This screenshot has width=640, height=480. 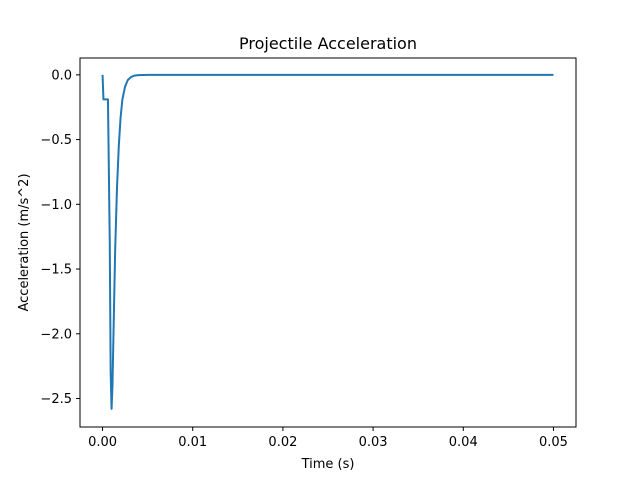 What do you see at coordinates (373, 442) in the screenshot?
I see `x-tick-label: 0.03` at bounding box center [373, 442].